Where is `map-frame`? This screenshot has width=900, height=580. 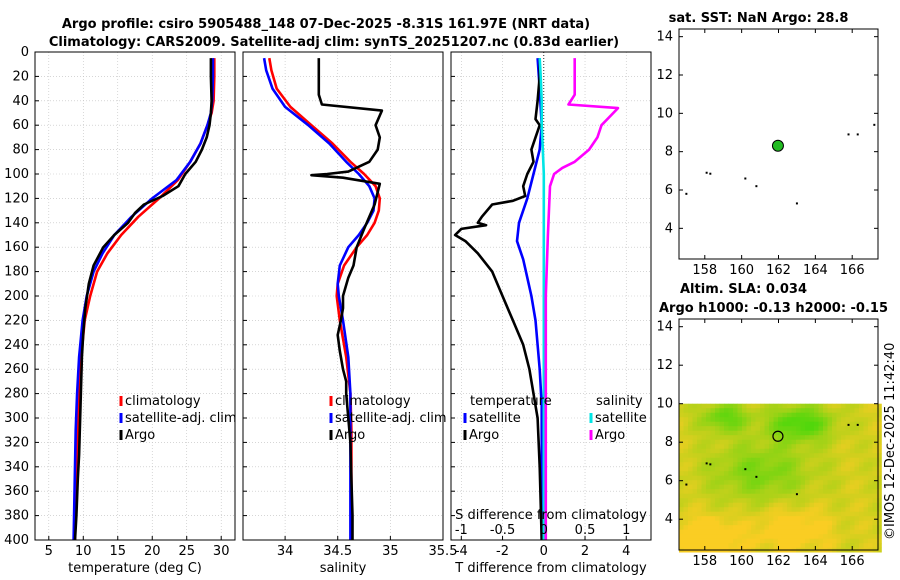
map-frame is located at coordinates (778, 434).